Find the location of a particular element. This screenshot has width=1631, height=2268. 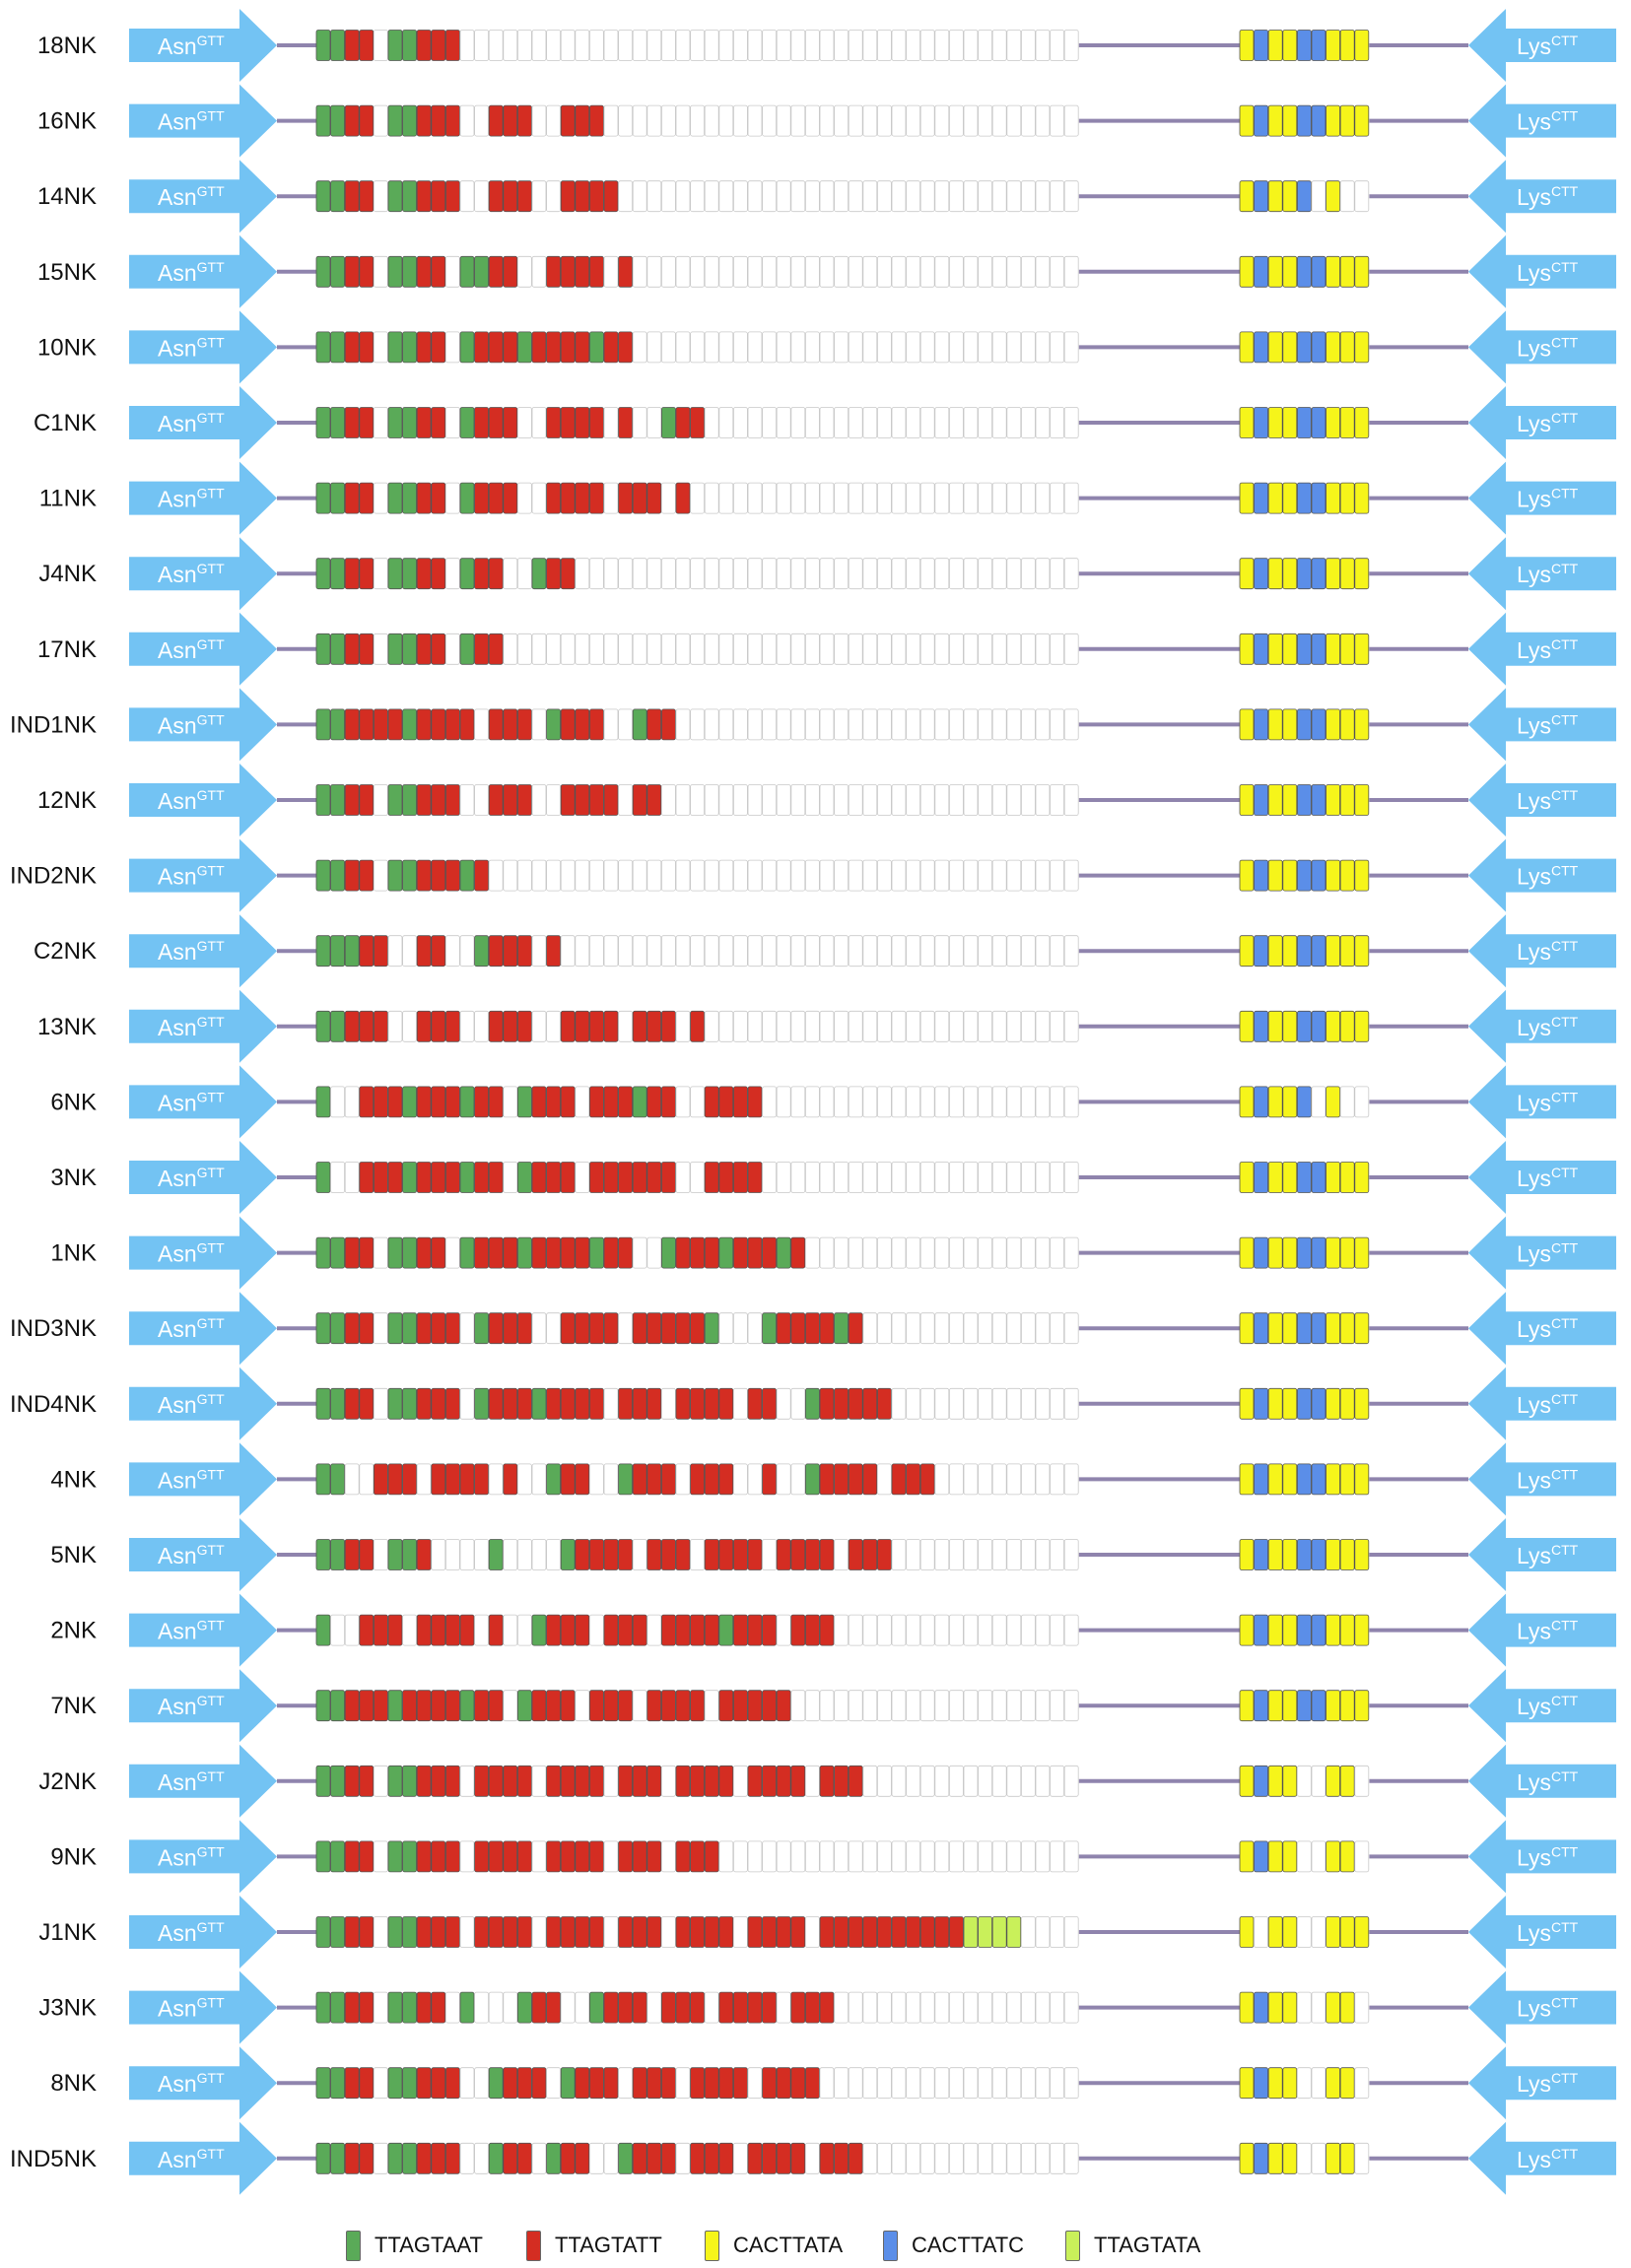

lys-arrow is located at coordinates (1542, 649).